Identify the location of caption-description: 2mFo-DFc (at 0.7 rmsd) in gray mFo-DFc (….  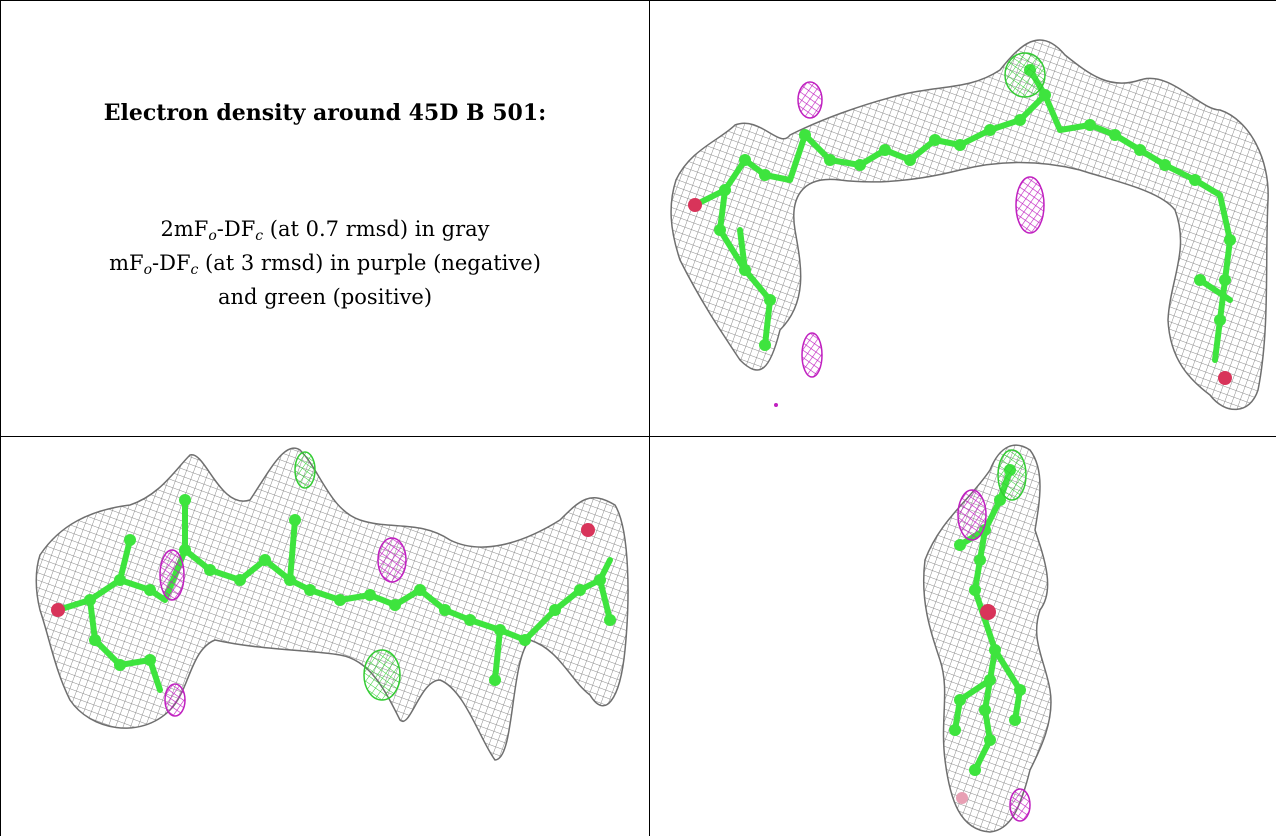
(325, 263).